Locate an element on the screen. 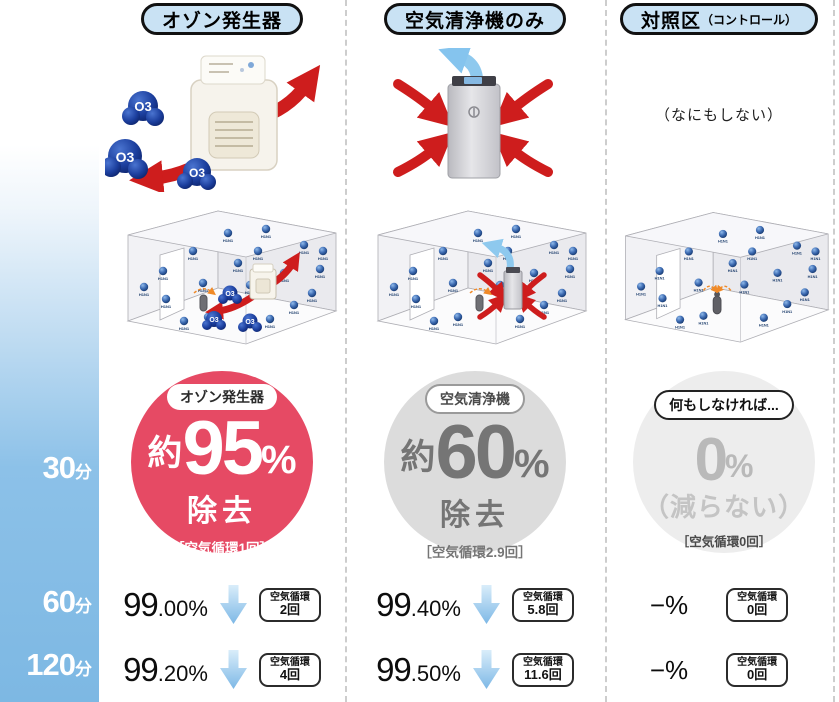 Image resolution: width=839 pixels, height=702 pixels. result-circle-control: 何もしなければ... 0% （減らない） ［空気循環0回］ is located at coordinates (724, 462).